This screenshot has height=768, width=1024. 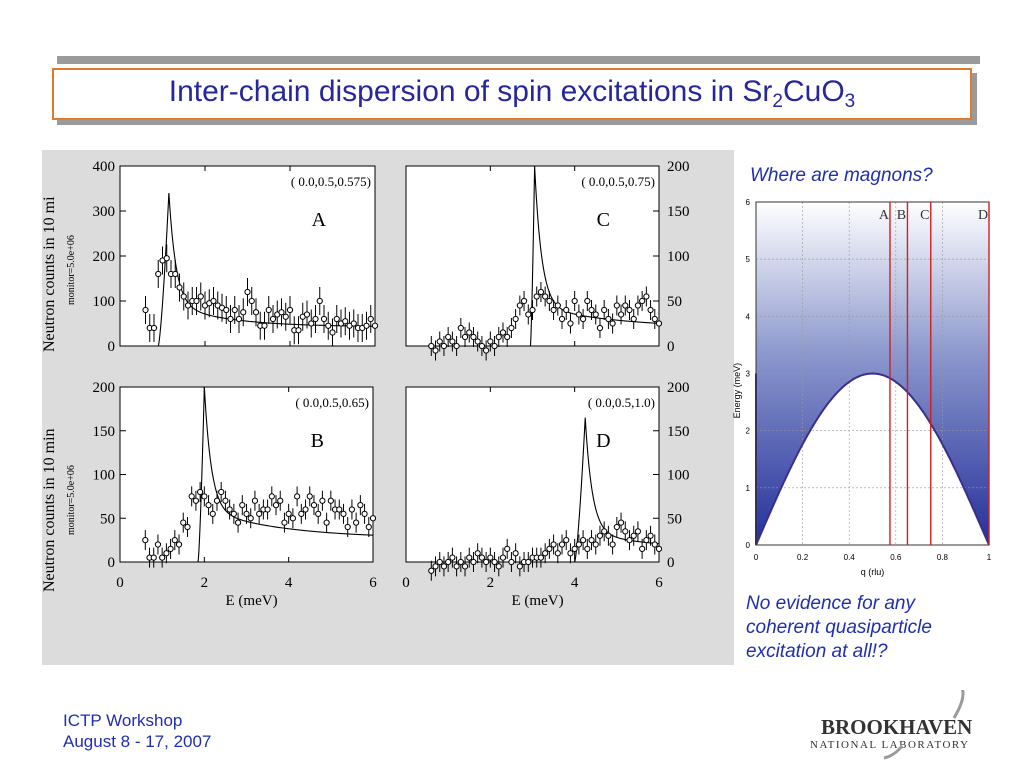 I want to click on y-tick-label: 300, so click(x=104, y=212).